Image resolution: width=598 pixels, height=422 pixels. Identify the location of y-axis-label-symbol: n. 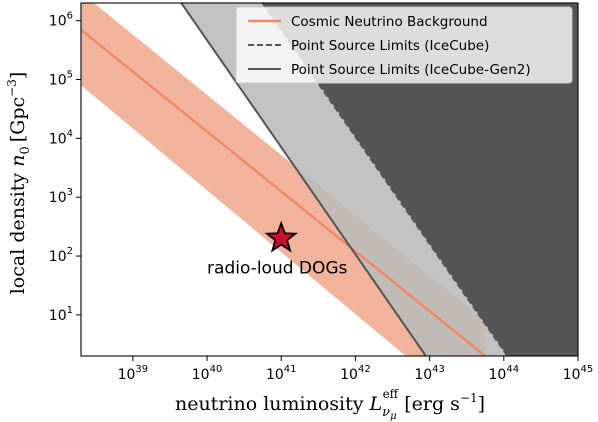
(18, 161).